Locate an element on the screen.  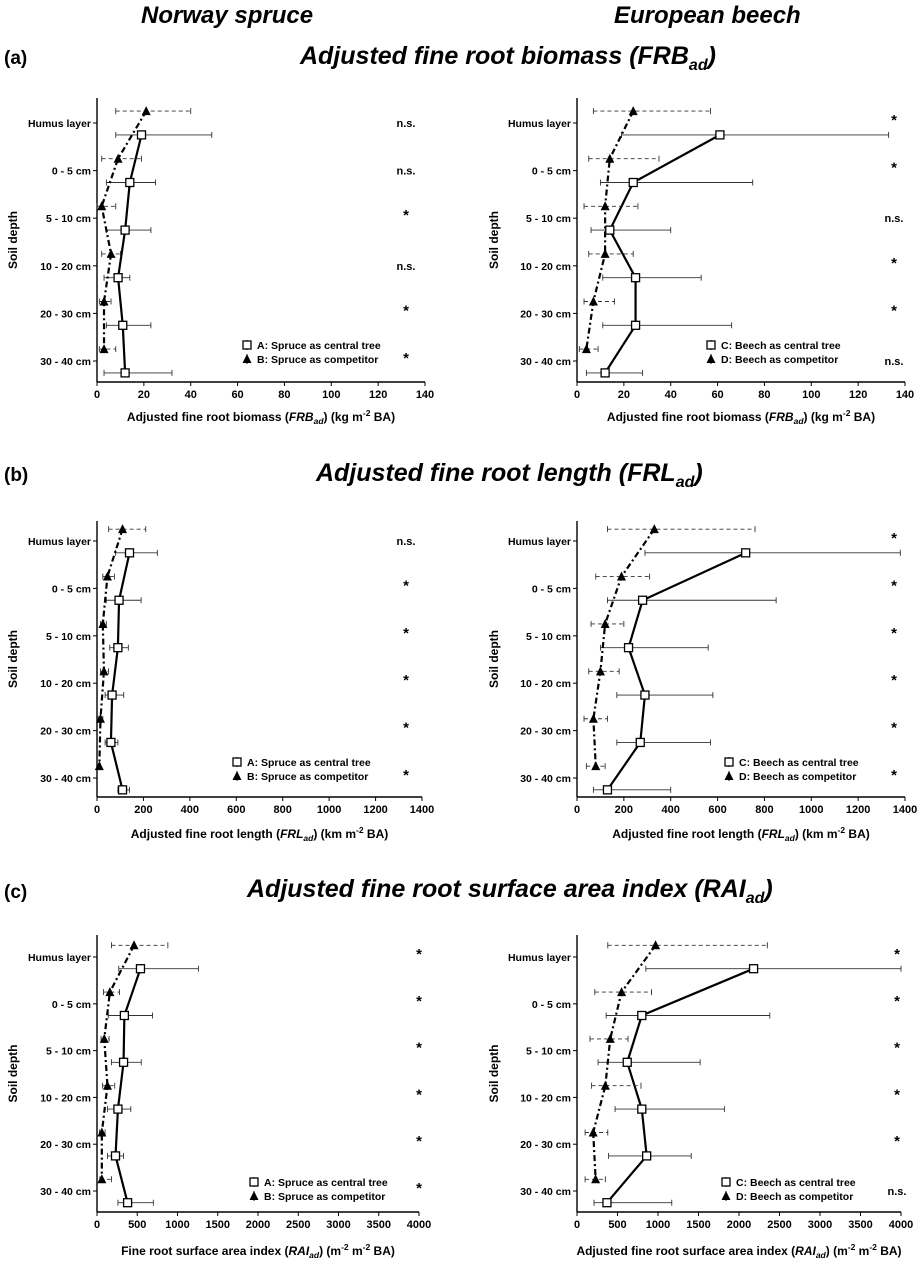
y-tick-label: 30 - 40 cm is located at coordinates (545, 1192).